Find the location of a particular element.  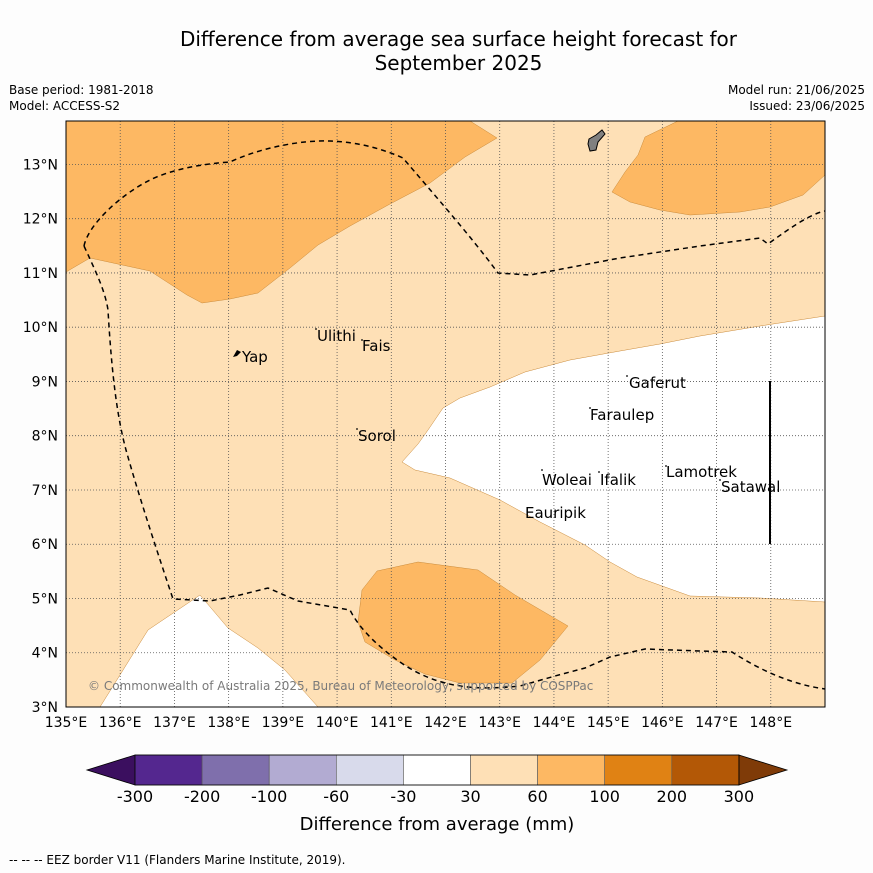

x-tick-label: 136°E is located at coordinates (120, 723).